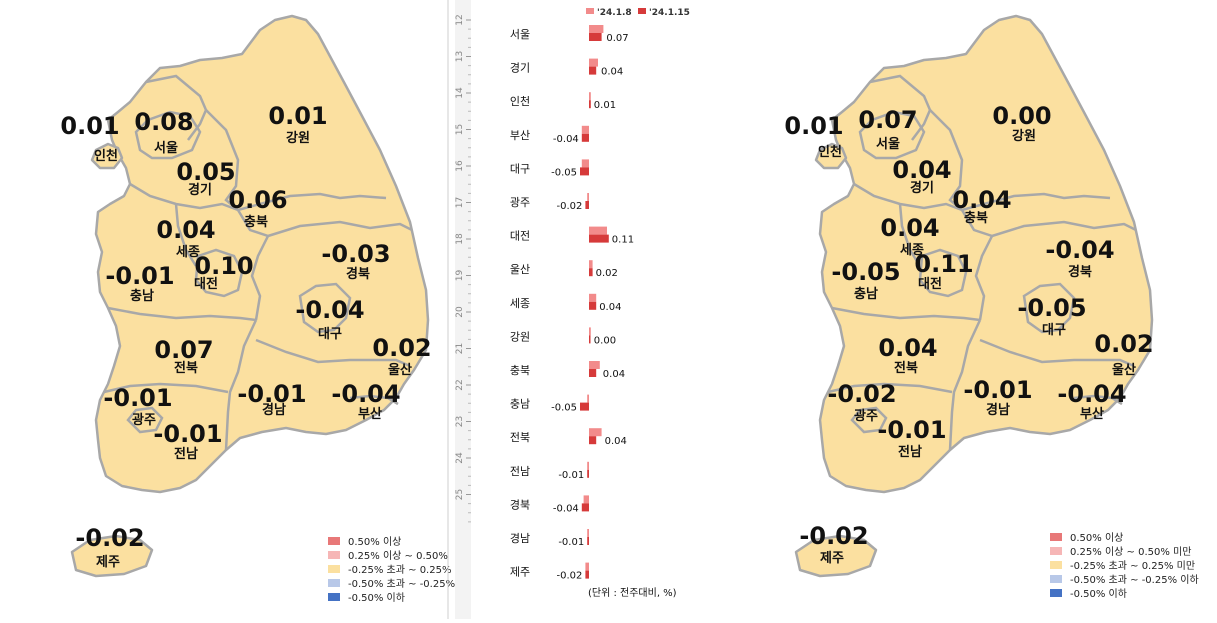 This screenshot has width=1217, height=623. I want to click on data-label-0: 0.07, so click(617, 38).